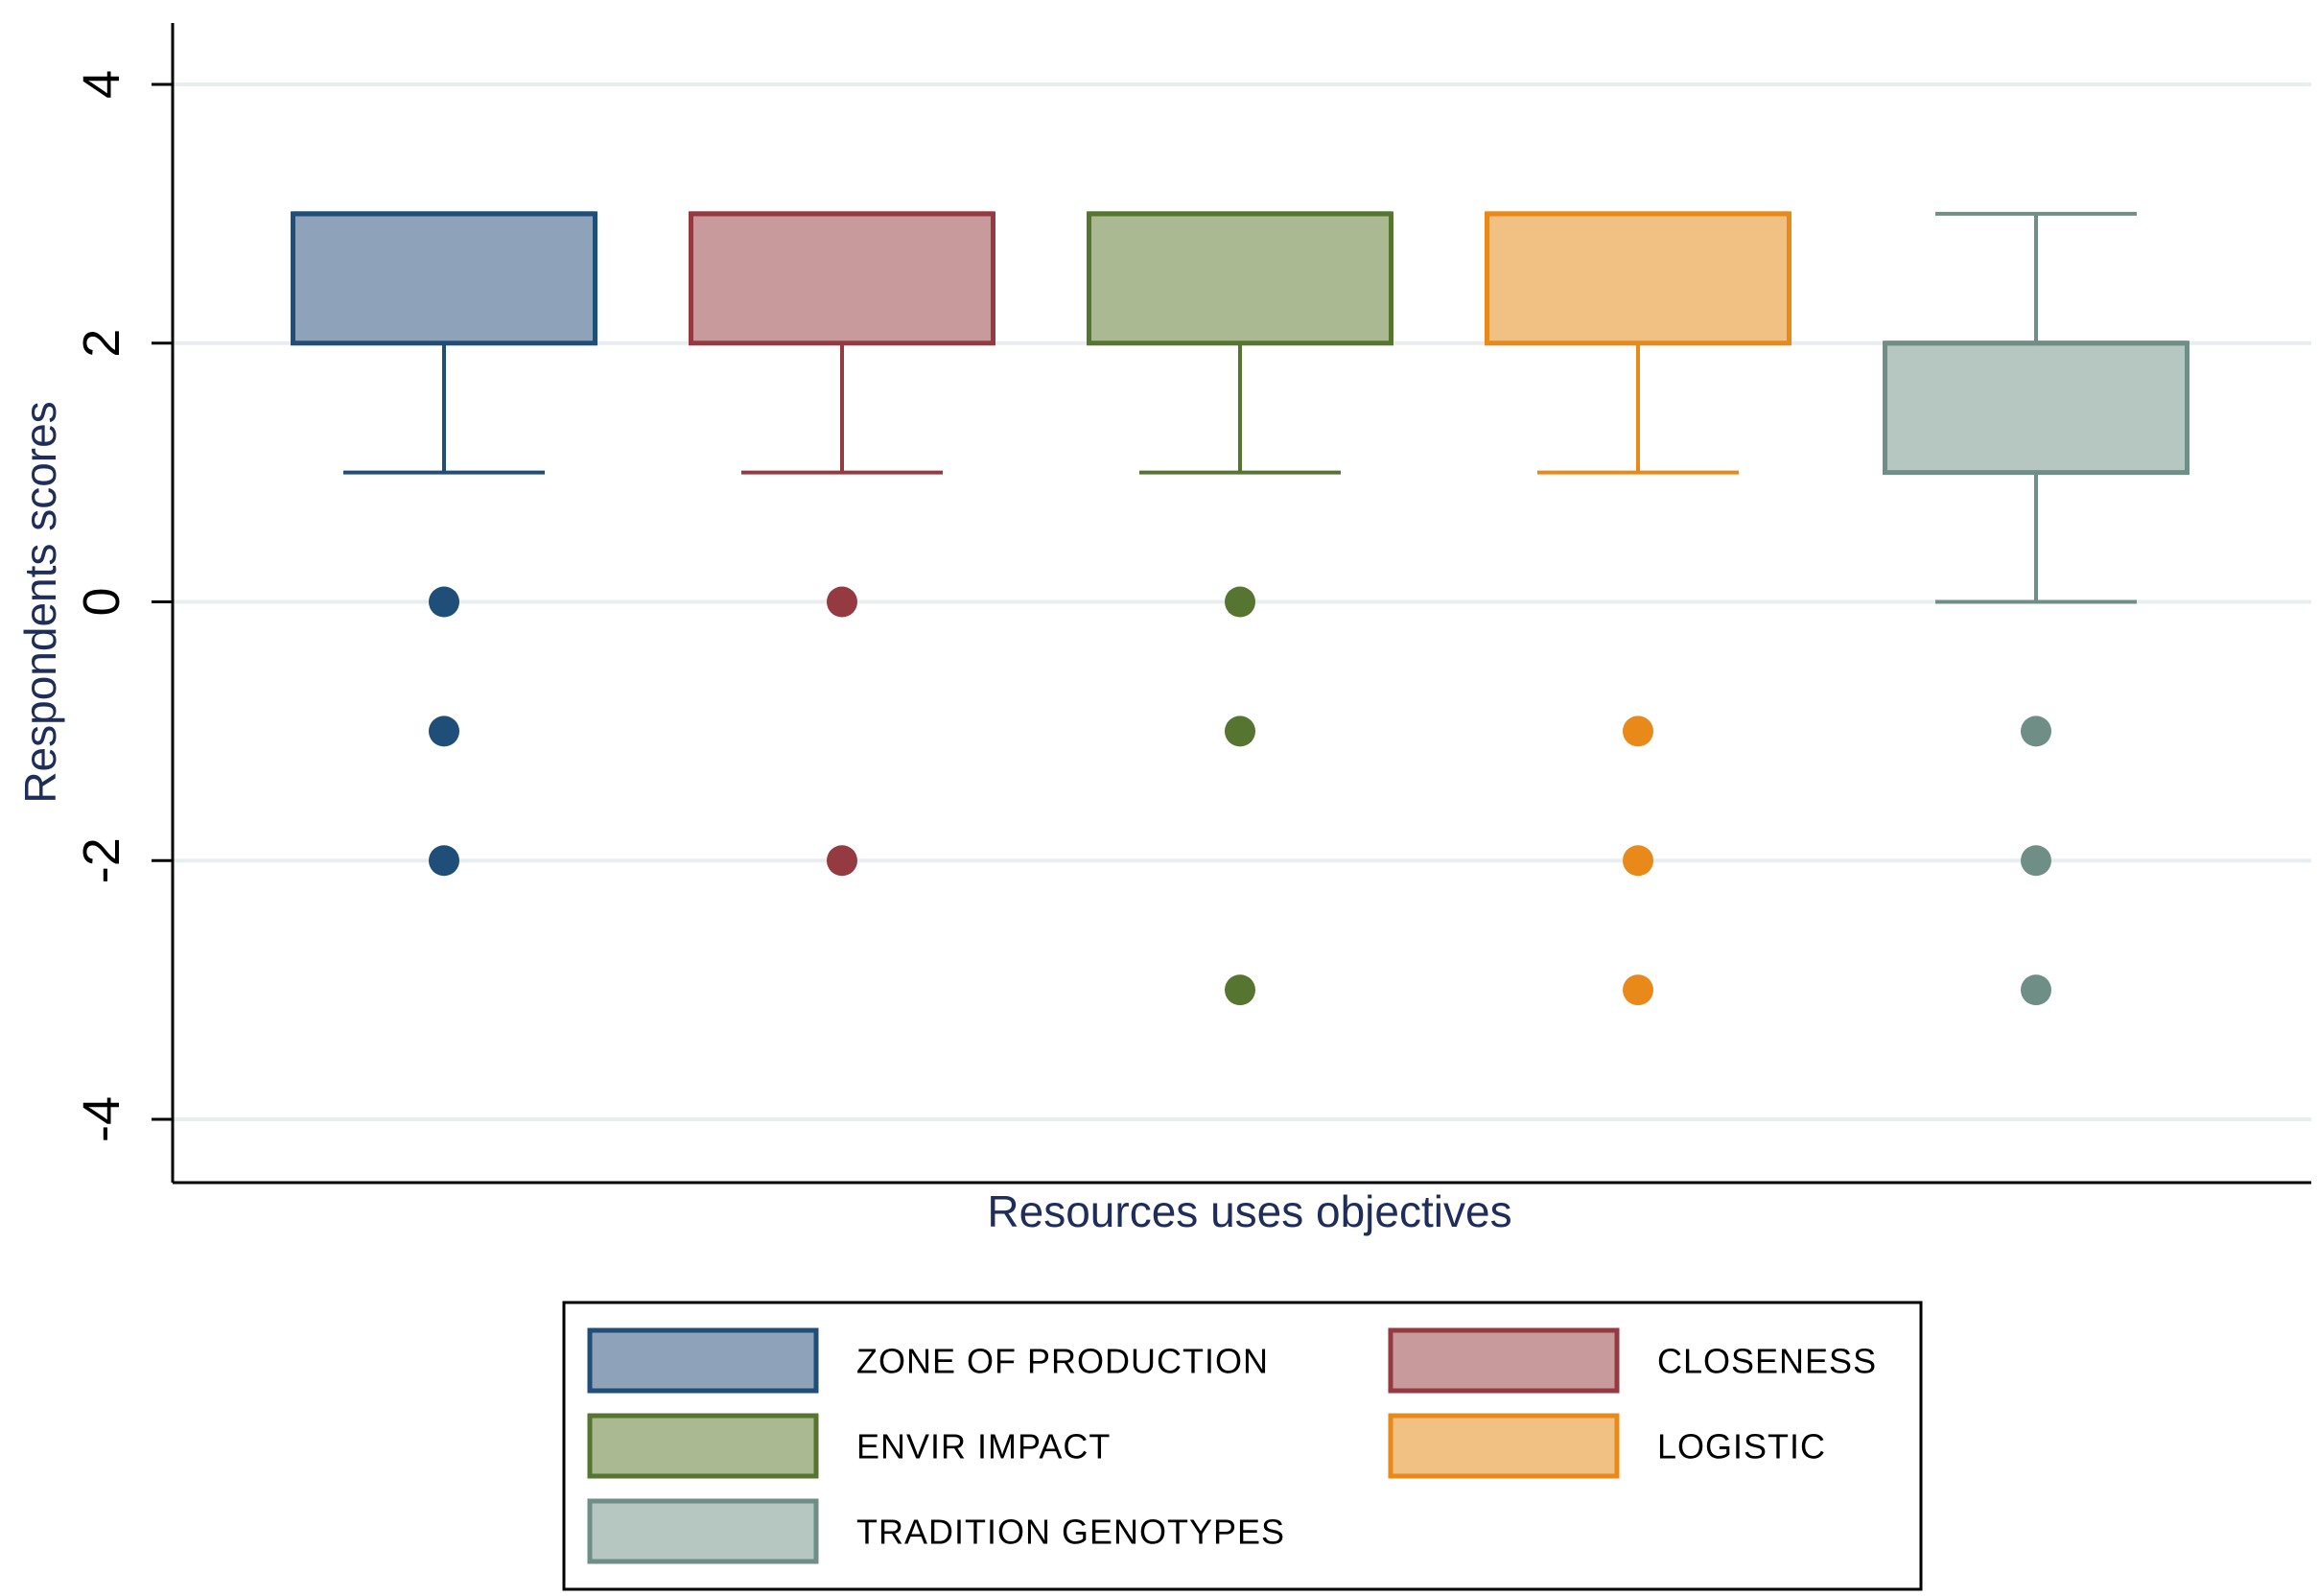 The width and height of the screenshot is (2318, 1596). I want to click on box-logistic, so click(1638, 343).